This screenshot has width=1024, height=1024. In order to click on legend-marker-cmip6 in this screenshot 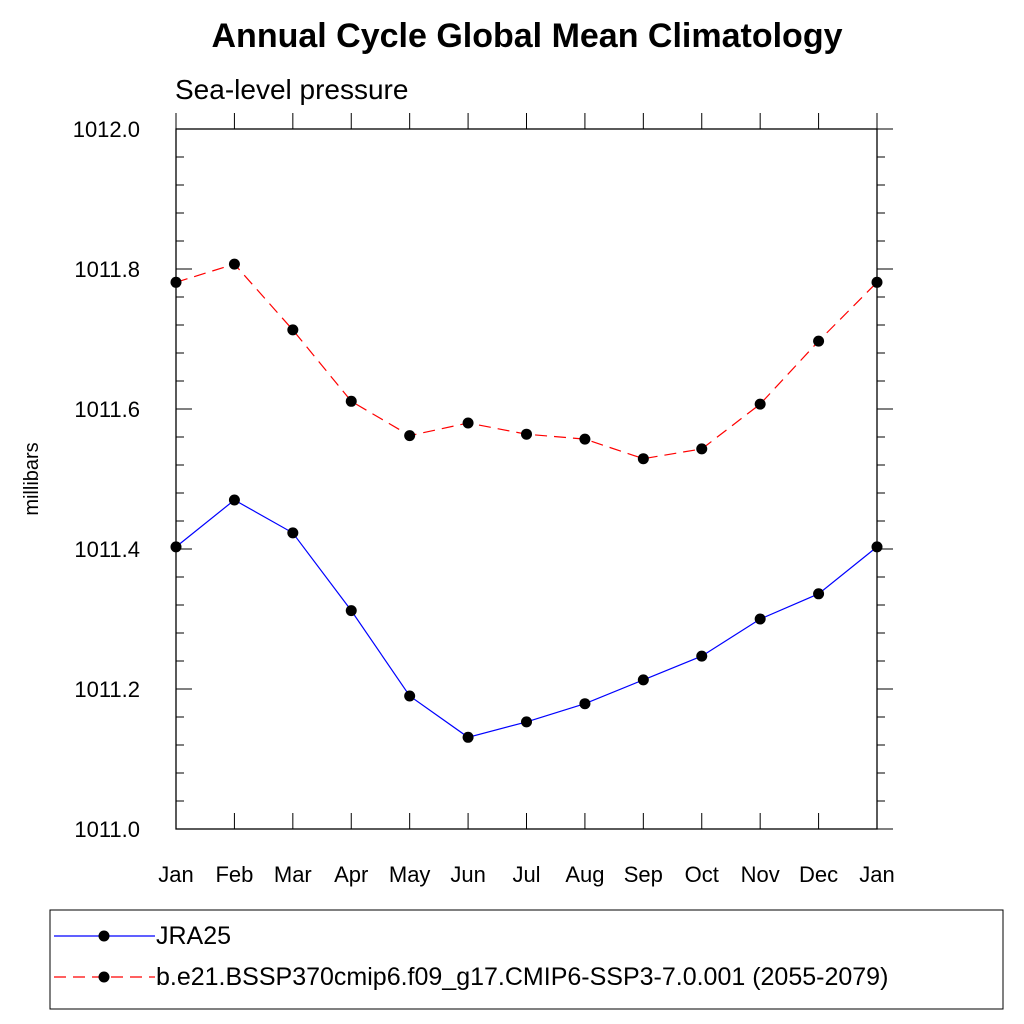, I will do `click(104, 977)`.